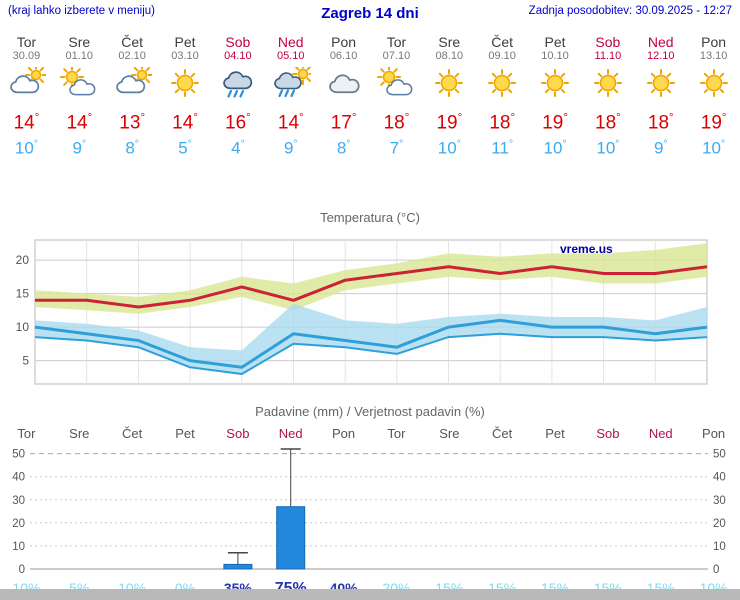  Describe the element at coordinates (290, 433) in the screenshot. I see `precip-day-label: Ned` at that location.